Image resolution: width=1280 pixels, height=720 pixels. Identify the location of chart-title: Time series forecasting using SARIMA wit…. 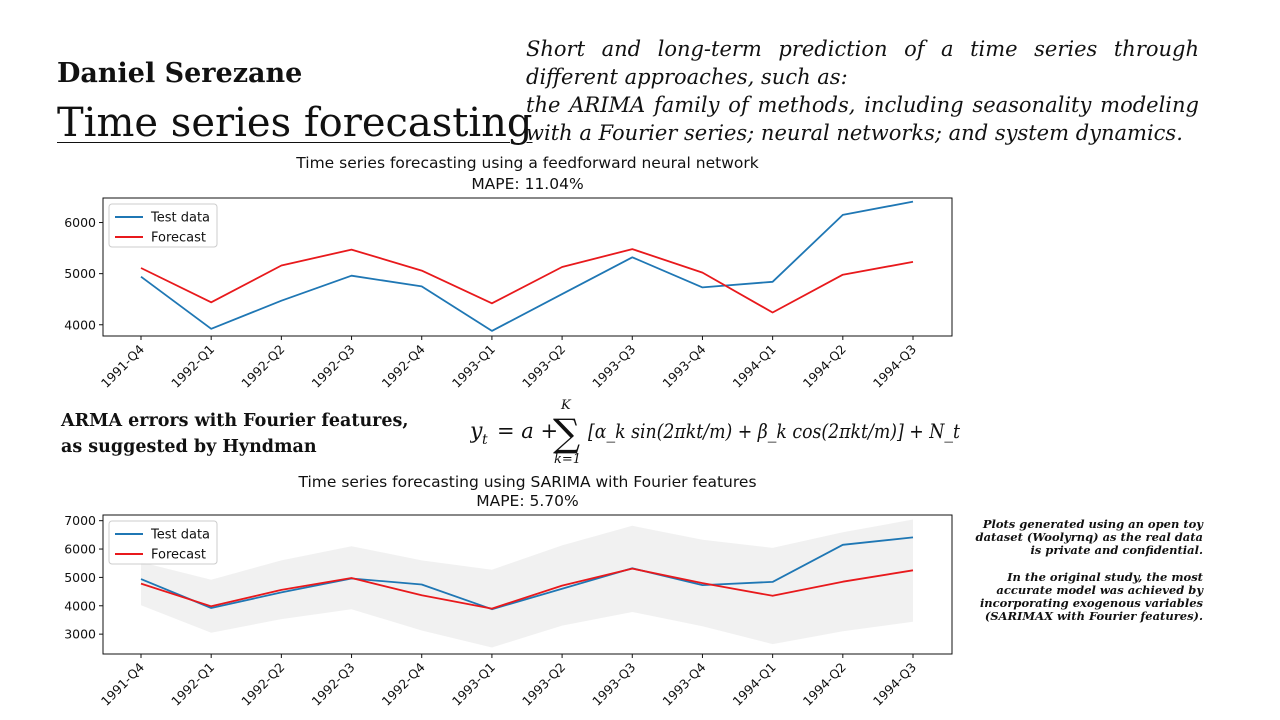
(526, 482).